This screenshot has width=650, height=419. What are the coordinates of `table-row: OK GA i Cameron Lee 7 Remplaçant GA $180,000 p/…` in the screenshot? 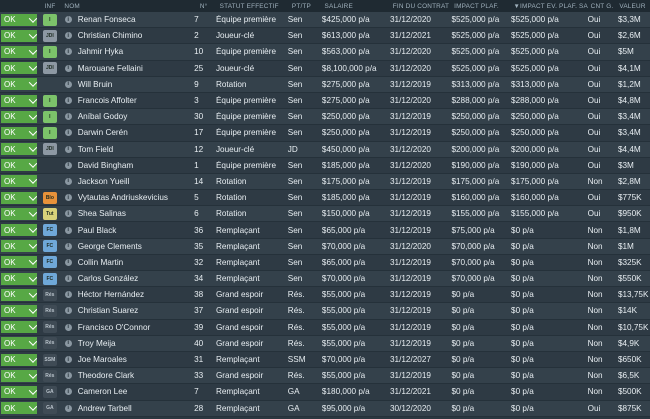 It's located at (325, 392).